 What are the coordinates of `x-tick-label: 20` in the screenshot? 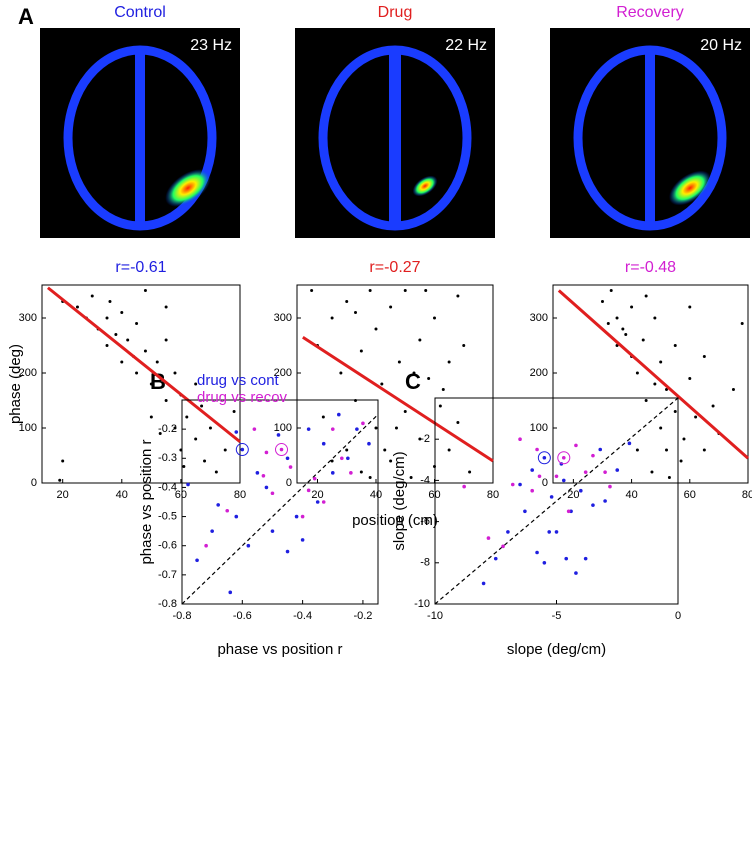 It's located at (63, 495).